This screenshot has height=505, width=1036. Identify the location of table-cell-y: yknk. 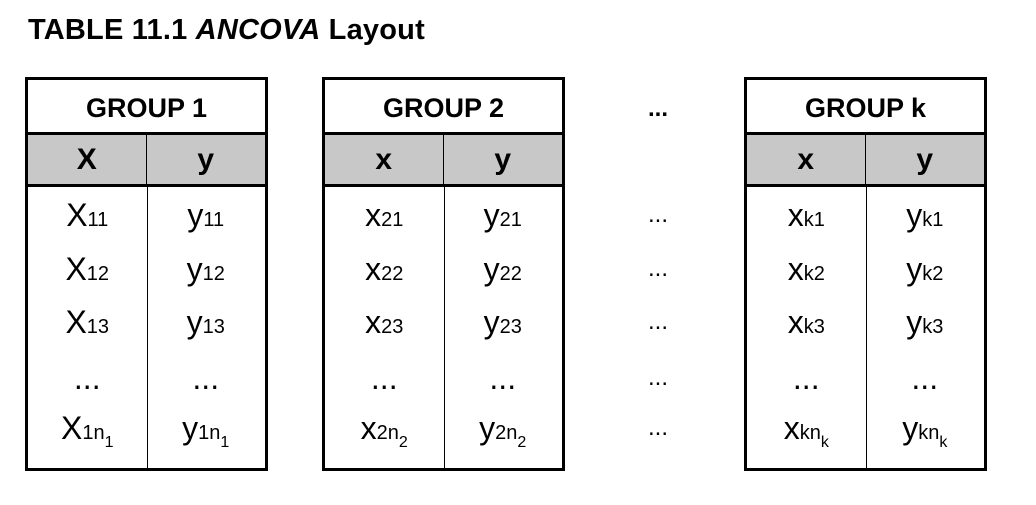
(925, 431).